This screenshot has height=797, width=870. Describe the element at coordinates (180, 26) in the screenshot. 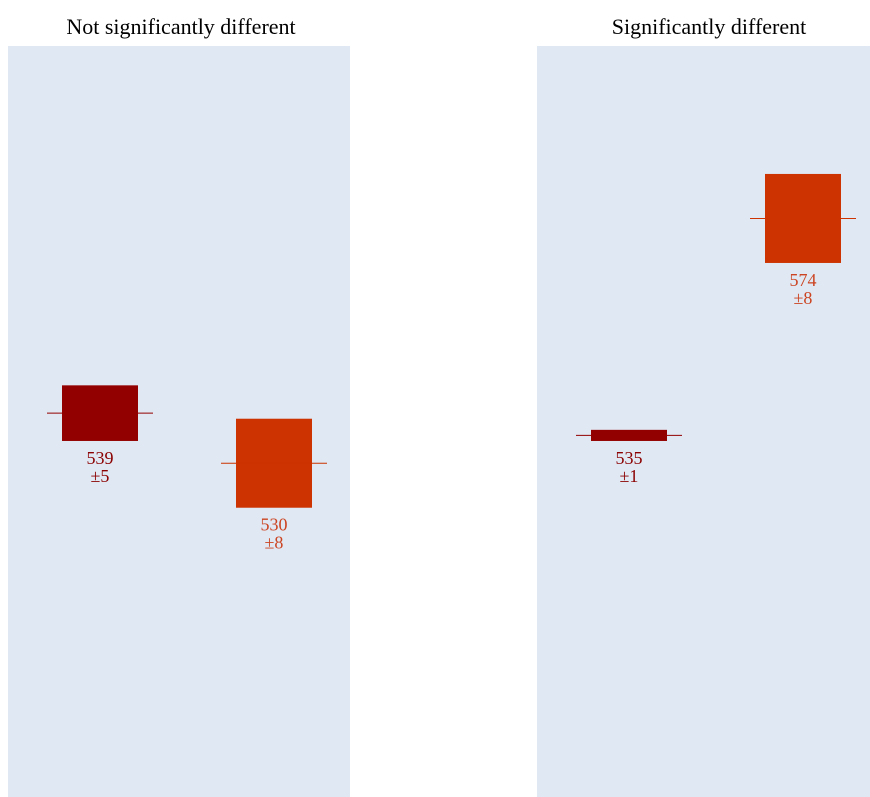

I see `panel-title: Not significantly different` at that location.